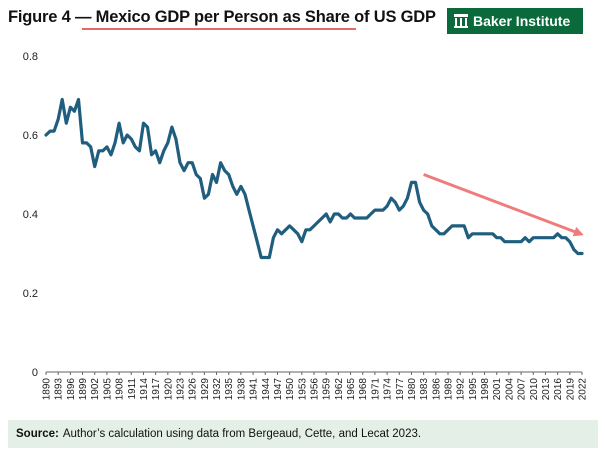 The width and height of the screenshot is (605, 449). Describe the element at coordinates (339, 389) in the screenshot. I see `x-tick-label: 1962` at that location.